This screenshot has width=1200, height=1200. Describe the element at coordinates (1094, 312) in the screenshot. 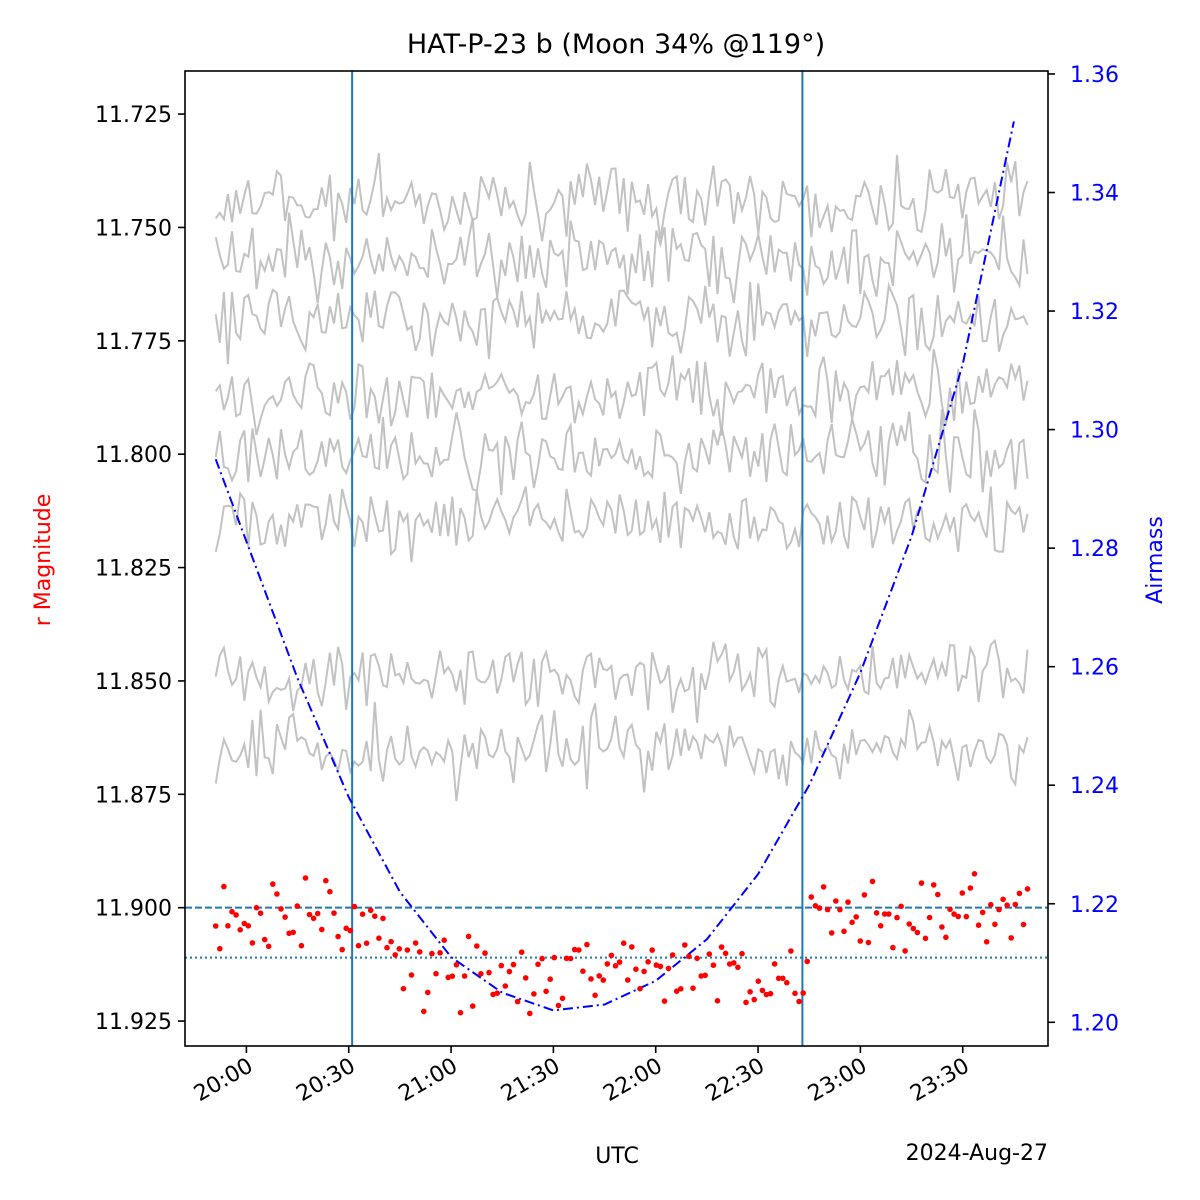

I see `y2-tick-label: 1.32` at that location.